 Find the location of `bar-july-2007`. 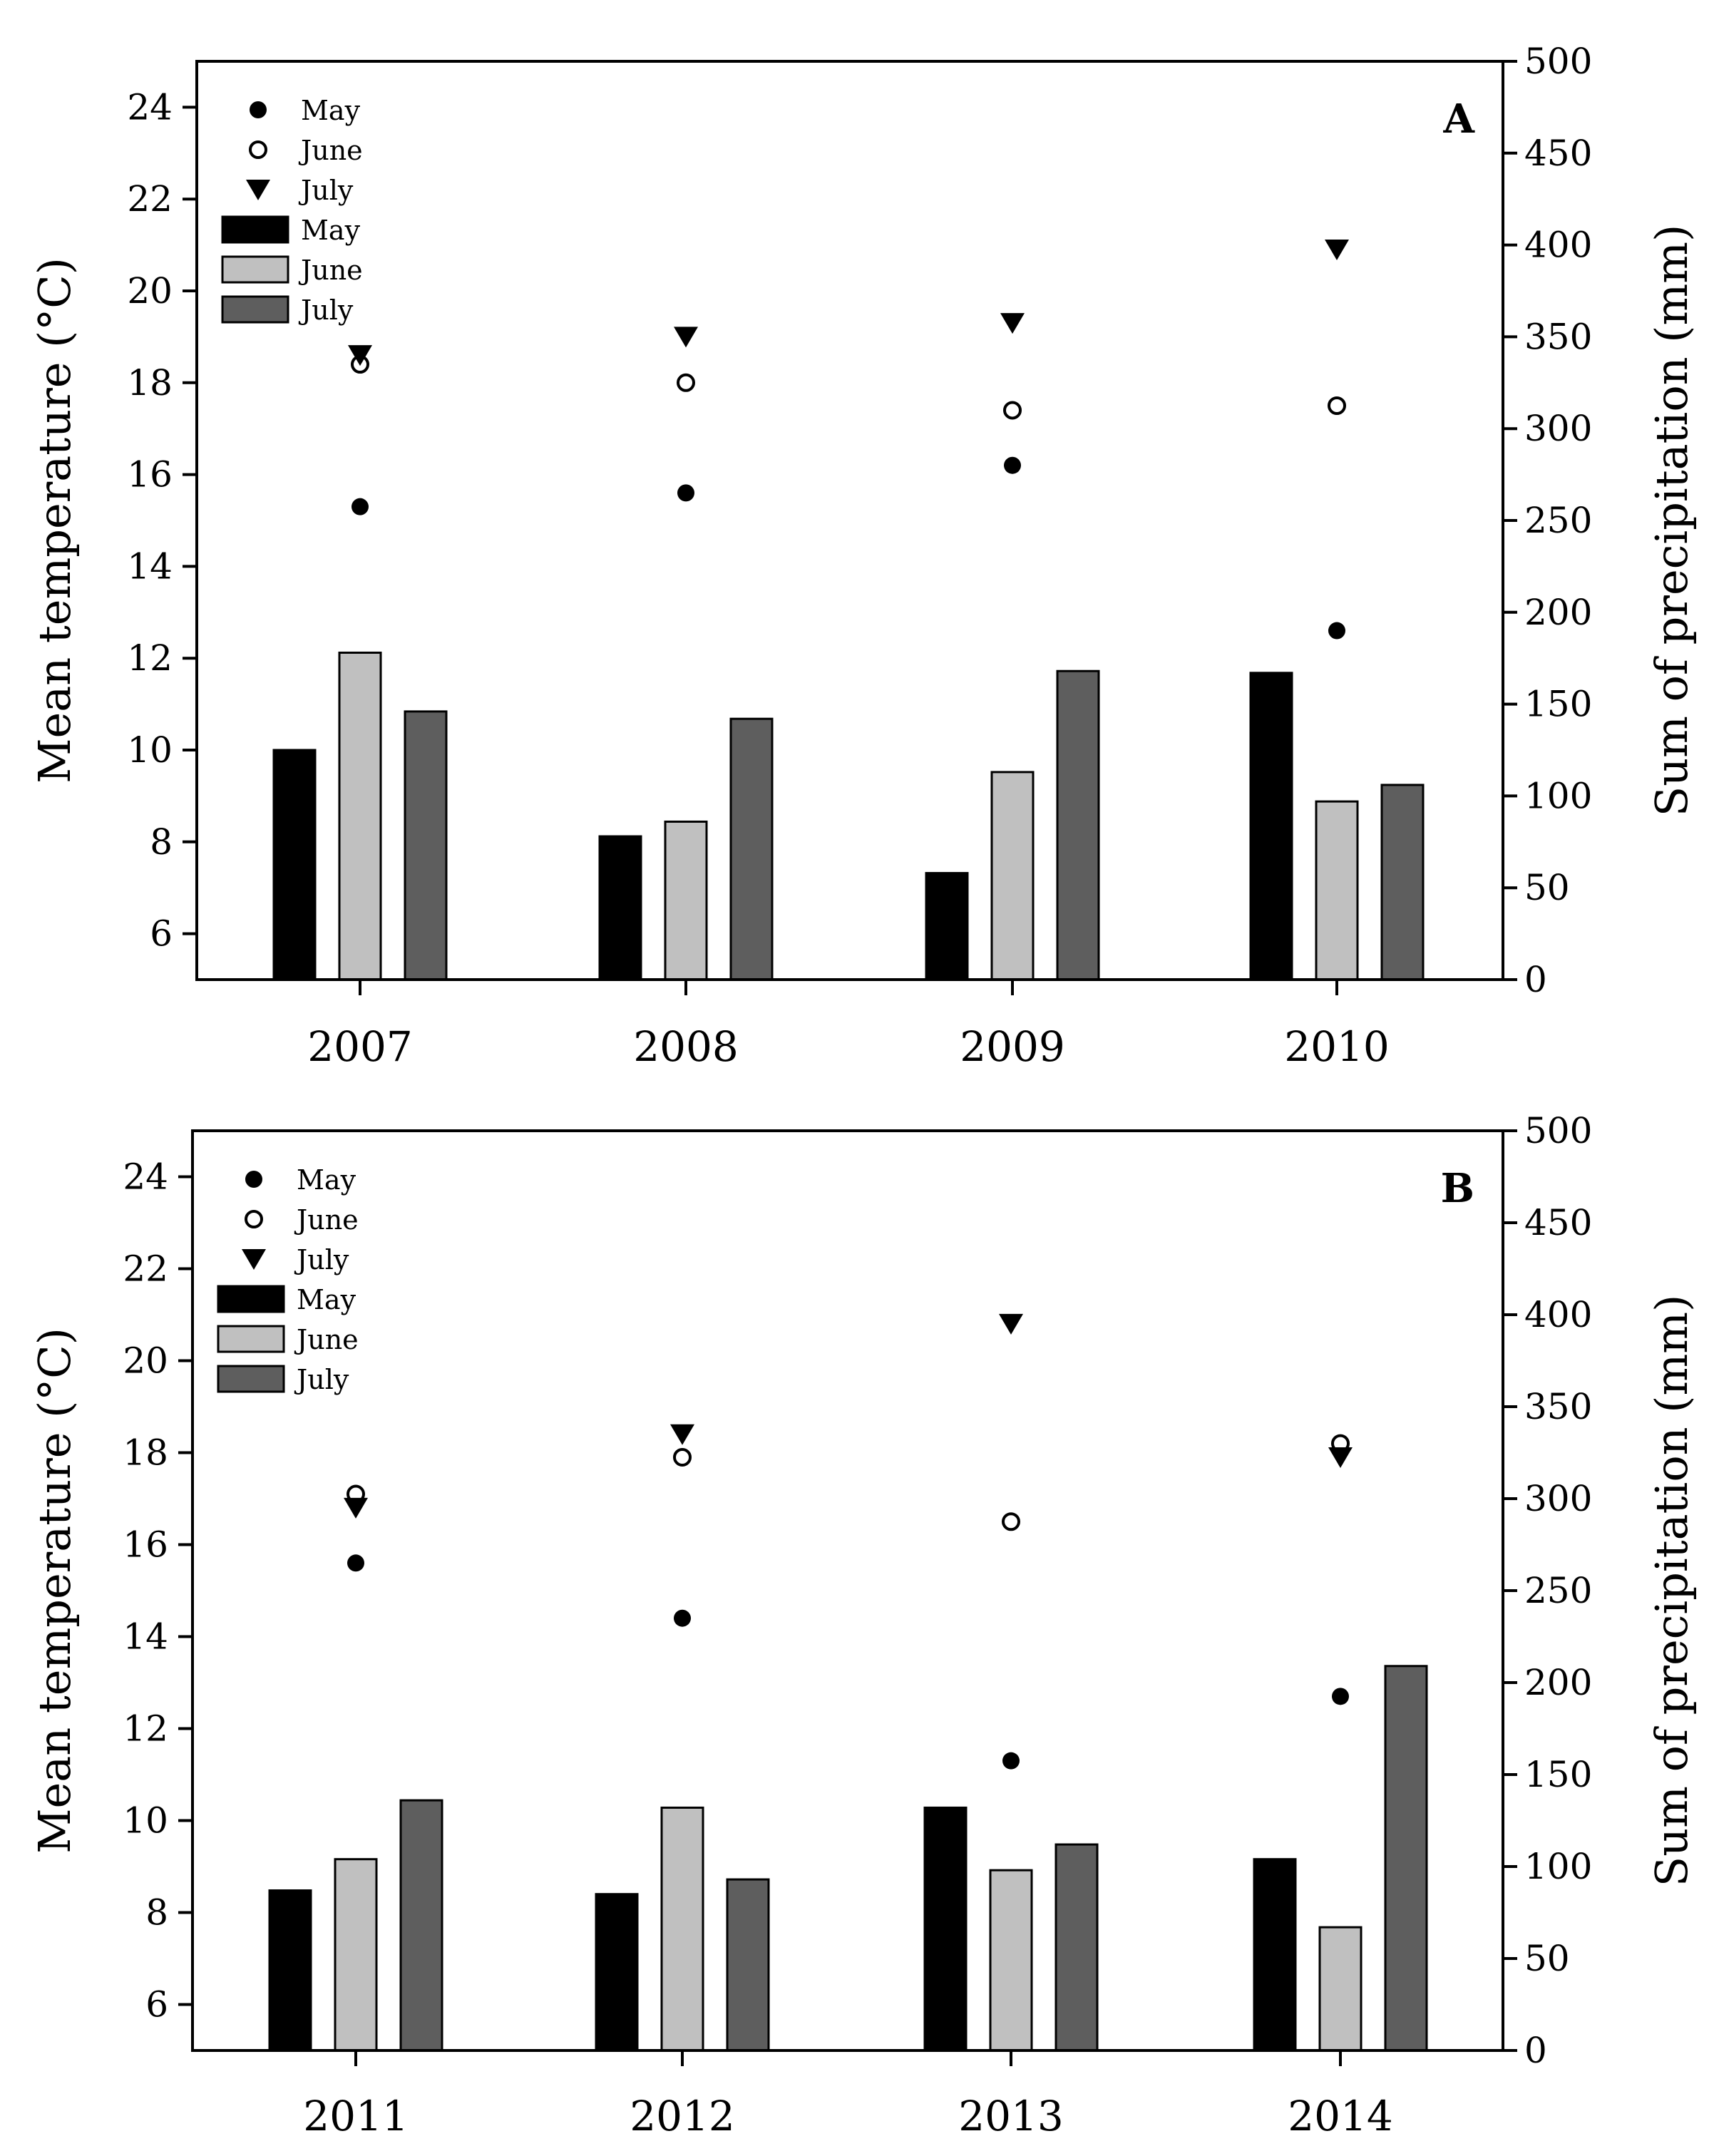

bar-july-2007 is located at coordinates (426, 845).